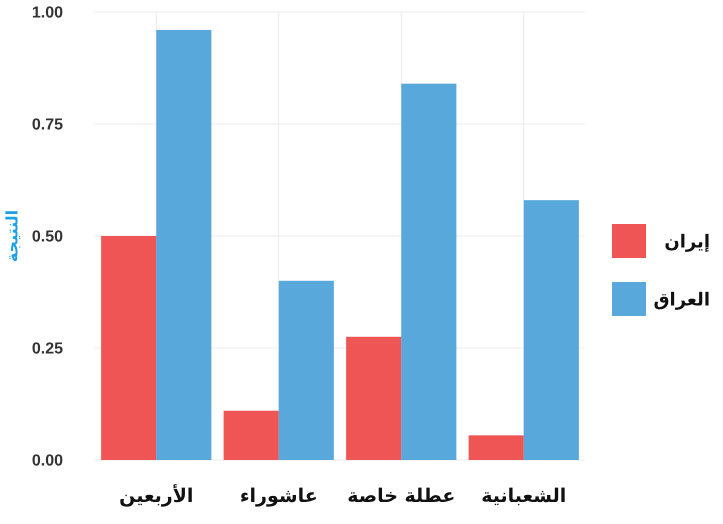  What do you see at coordinates (156, 495) in the screenshot?
I see `x-tick-label: الأربعين` at bounding box center [156, 495].